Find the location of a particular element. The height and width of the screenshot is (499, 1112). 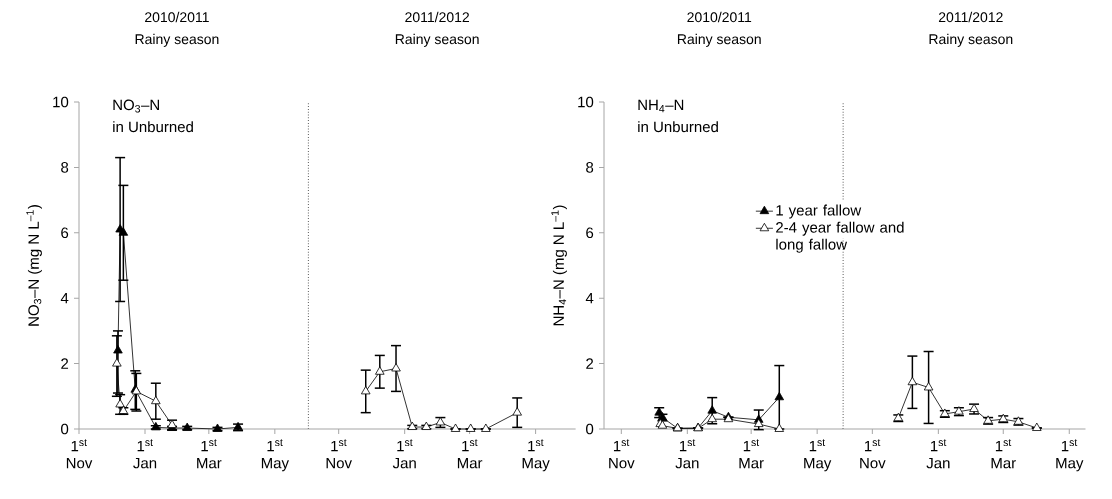

legend-label: 2-4 year fallow and long fallow is located at coordinates (840, 237).